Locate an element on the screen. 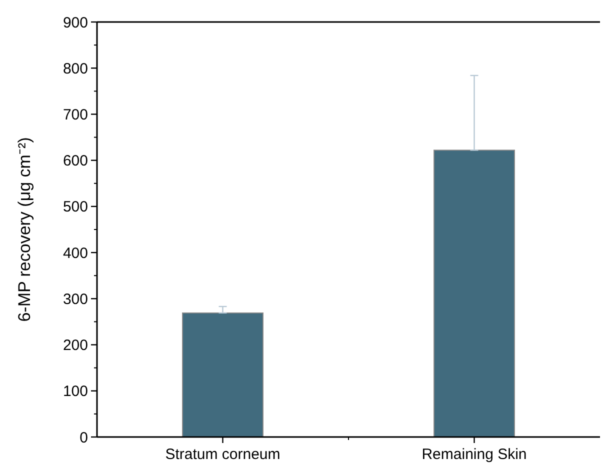 The height and width of the screenshot is (467, 603). y-axis-title: 6-MP recovery (μg cm⁻²) is located at coordinates (24, 229).